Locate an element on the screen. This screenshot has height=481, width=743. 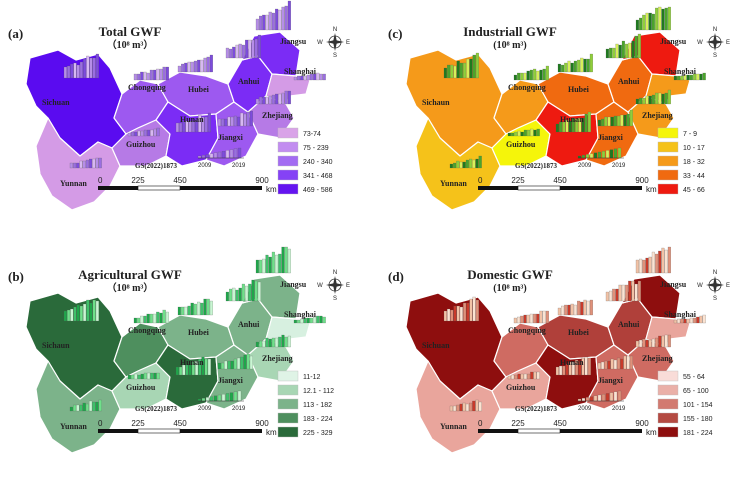
timeline-key: 2009 2019 is located at coordinates (601, 158).